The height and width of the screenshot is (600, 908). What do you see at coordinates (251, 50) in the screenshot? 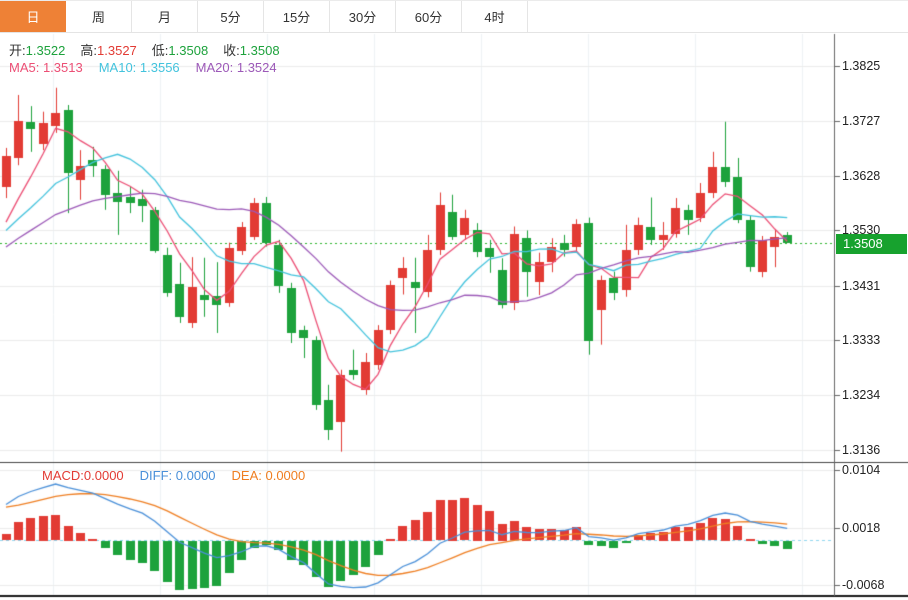
I see `close-stat: 收:1.3508` at bounding box center [251, 50].